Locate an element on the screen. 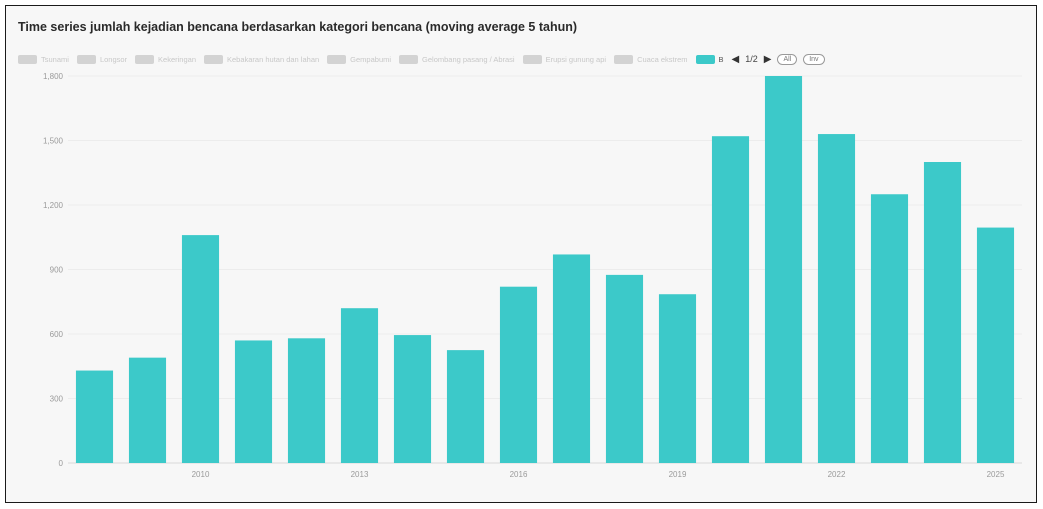 The height and width of the screenshot is (509, 1043). legend-item-kebakaran: Kebakaran hutan dan lahan is located at coordinates (262, 59).